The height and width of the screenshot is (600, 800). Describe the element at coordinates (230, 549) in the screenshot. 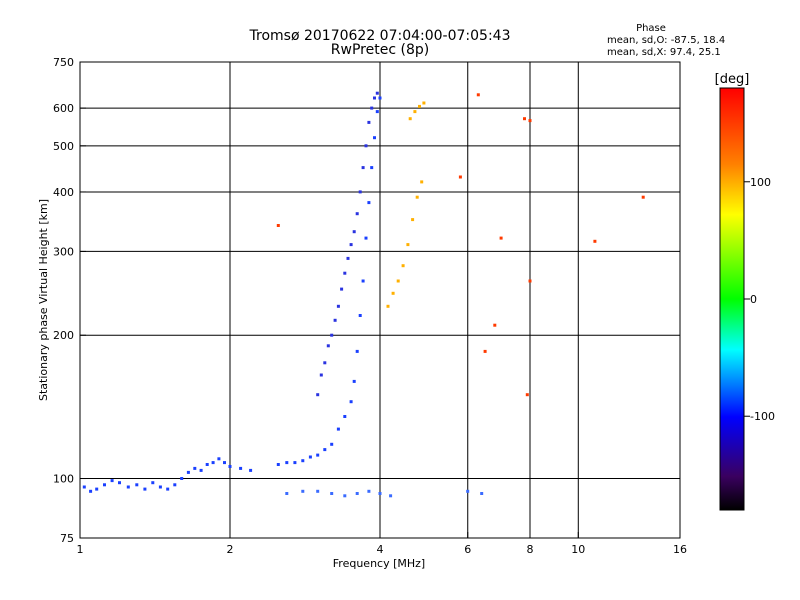

I see `x-tick-label: 2` at that location.